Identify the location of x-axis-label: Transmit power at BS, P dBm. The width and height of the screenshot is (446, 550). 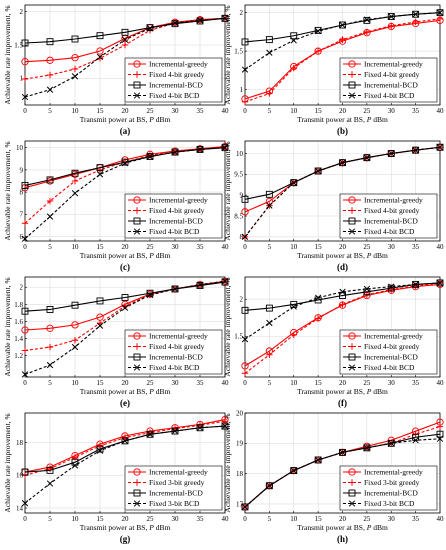
(125, 255).